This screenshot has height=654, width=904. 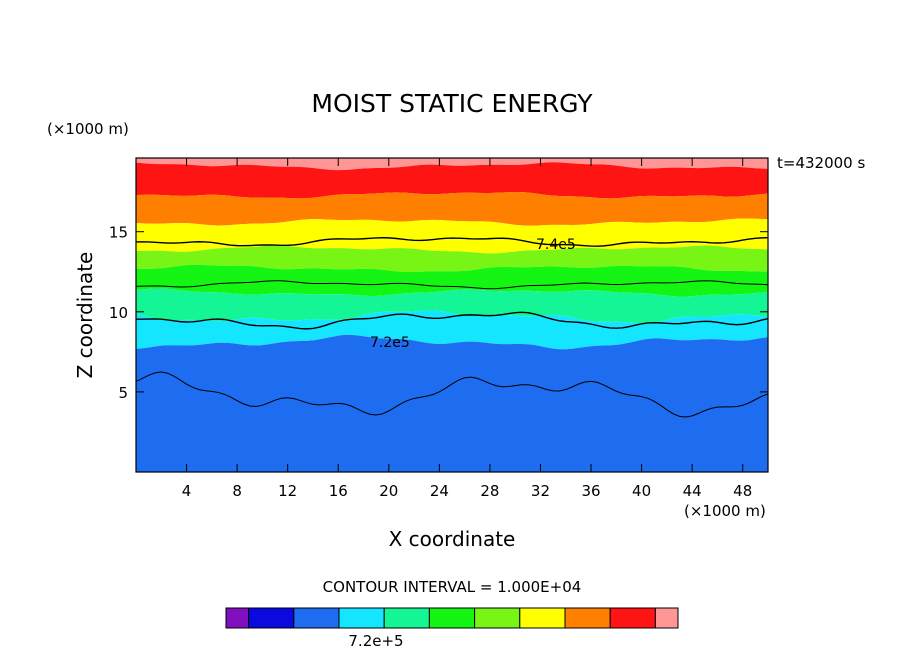 I want to click on contour-labels: 7.4e5 7.2e5, so click(x=473, y=294).